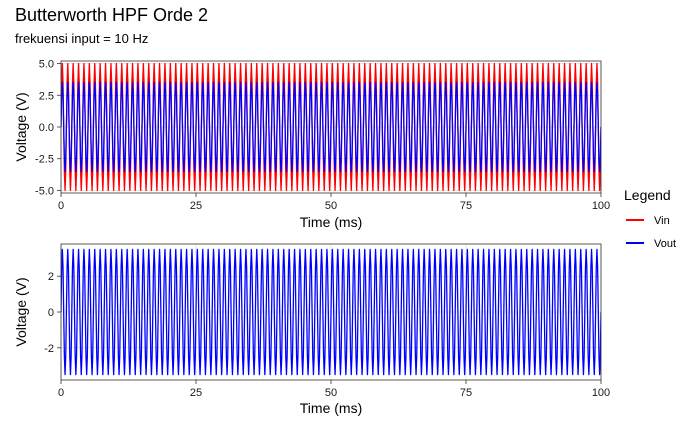 This screenshot has height=432, width=700. What do you see at coordinates (650, 218) in the screenshot?
I see `legend: Legend Vin Vout` at bounding box center [650, 218].